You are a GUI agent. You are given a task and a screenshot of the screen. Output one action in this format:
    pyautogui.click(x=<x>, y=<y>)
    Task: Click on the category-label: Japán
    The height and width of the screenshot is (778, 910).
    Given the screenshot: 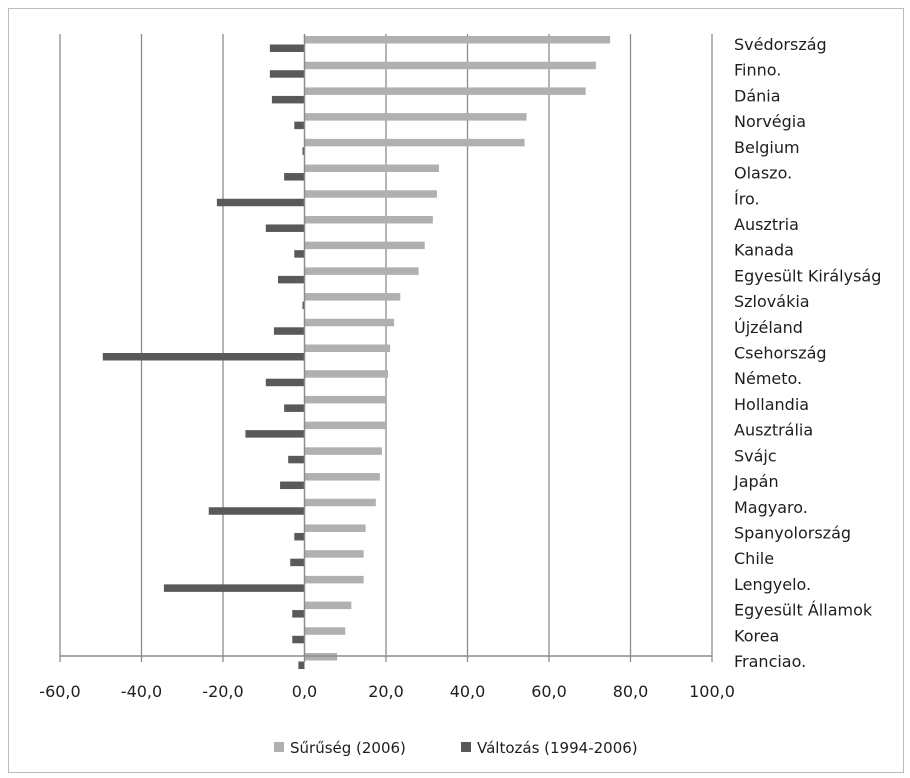 What is the action you would take?
    pyautogui.click(x=756, y=481)
    